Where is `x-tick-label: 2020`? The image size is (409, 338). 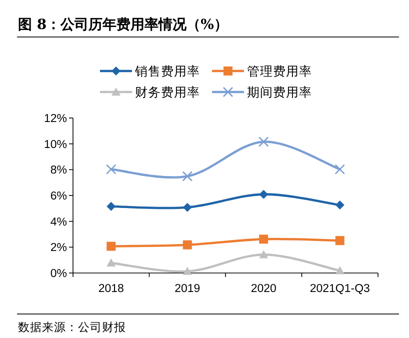
x-tick-label: 2020 is located at coordinates (263, 289).